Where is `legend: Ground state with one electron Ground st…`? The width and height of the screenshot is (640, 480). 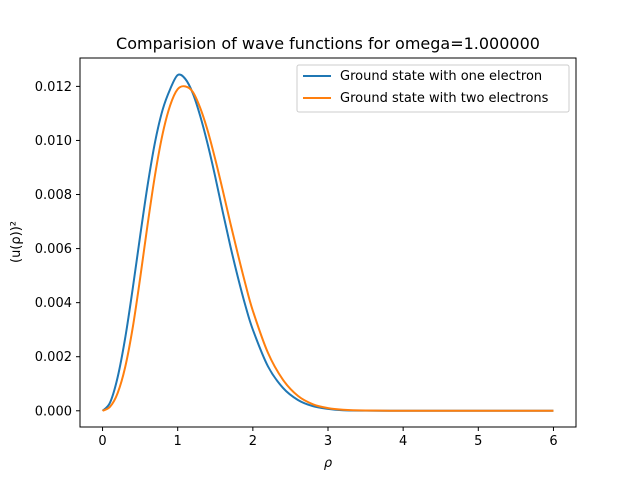 legend: Ground state with one electron Ground st… is located at coordinates (433, 88).